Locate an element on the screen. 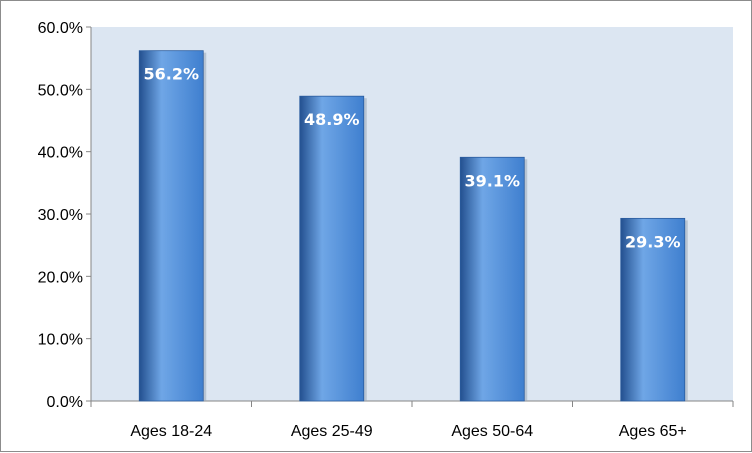 The image size is (752, 453). x-tick-label: Ages 65+ is located at coordinates (653, 431).